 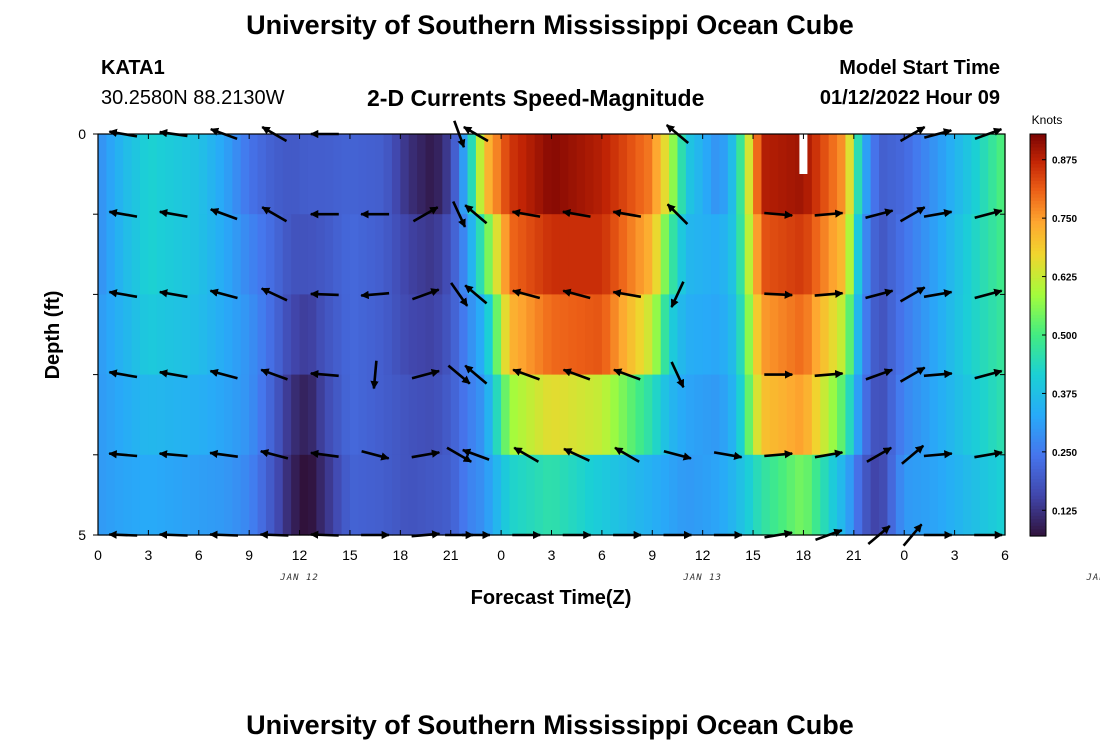 What do you see at coordinates (82, 134) in the screenshot?
I see `y-tick-label: 0` at bounding box center [82, 134].